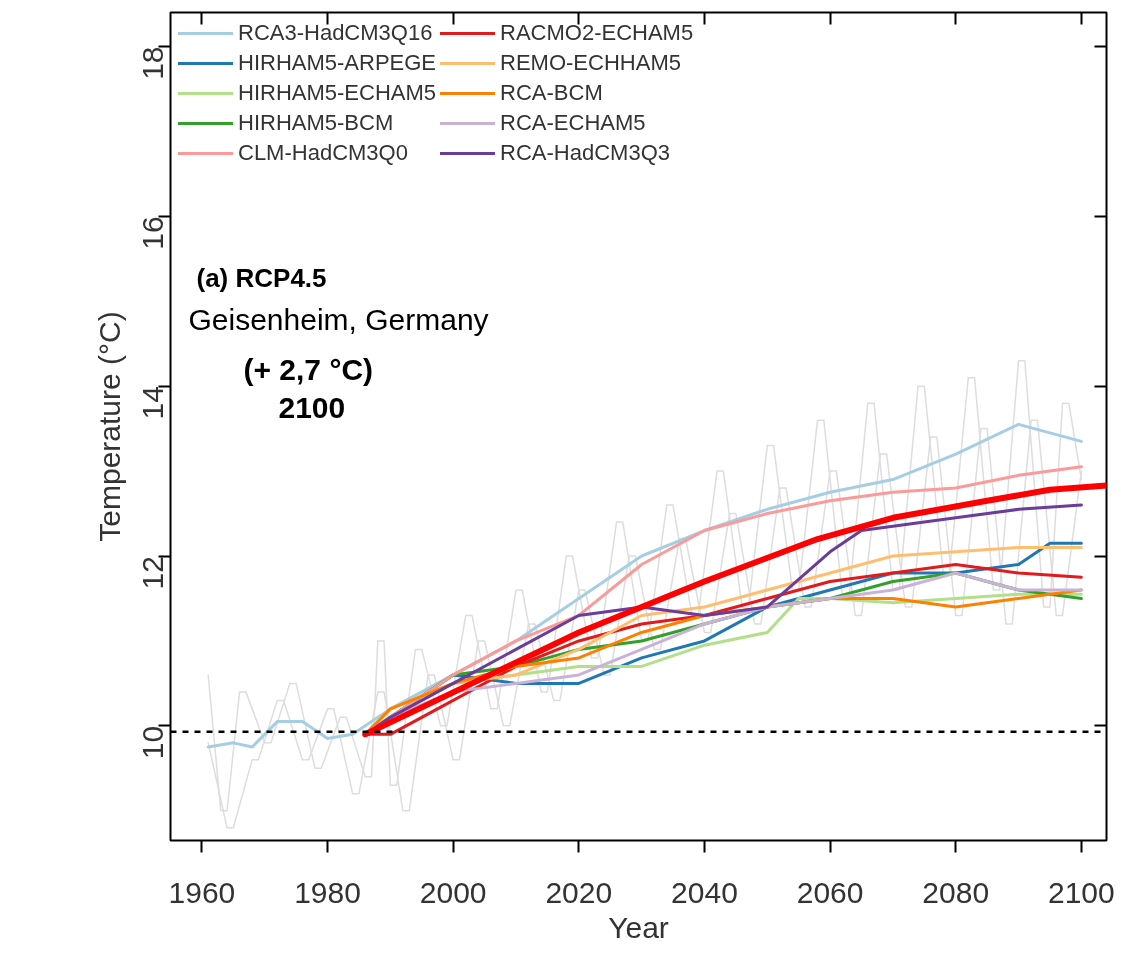 The width and height of the screenshot is (1132, 980). Describe the element at coordinates (327, 892) in the screenshot. I see `x-tick-label: 1980` at that location.